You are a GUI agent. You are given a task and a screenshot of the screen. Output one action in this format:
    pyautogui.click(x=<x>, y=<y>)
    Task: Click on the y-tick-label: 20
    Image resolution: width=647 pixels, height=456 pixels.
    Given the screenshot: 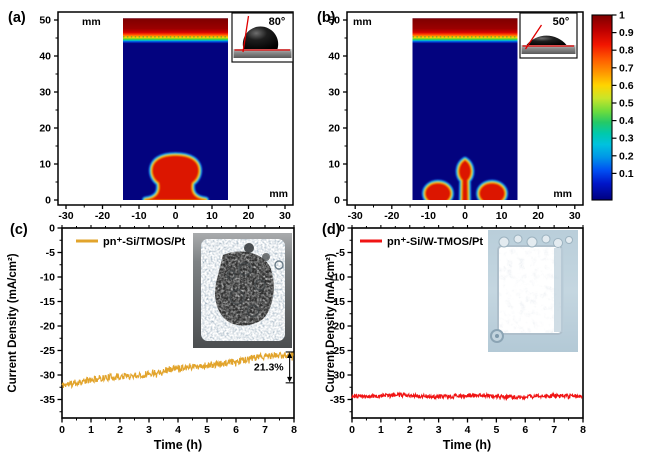 What is the action you would take?
    pyautogui.click(x=334, y=129)
    